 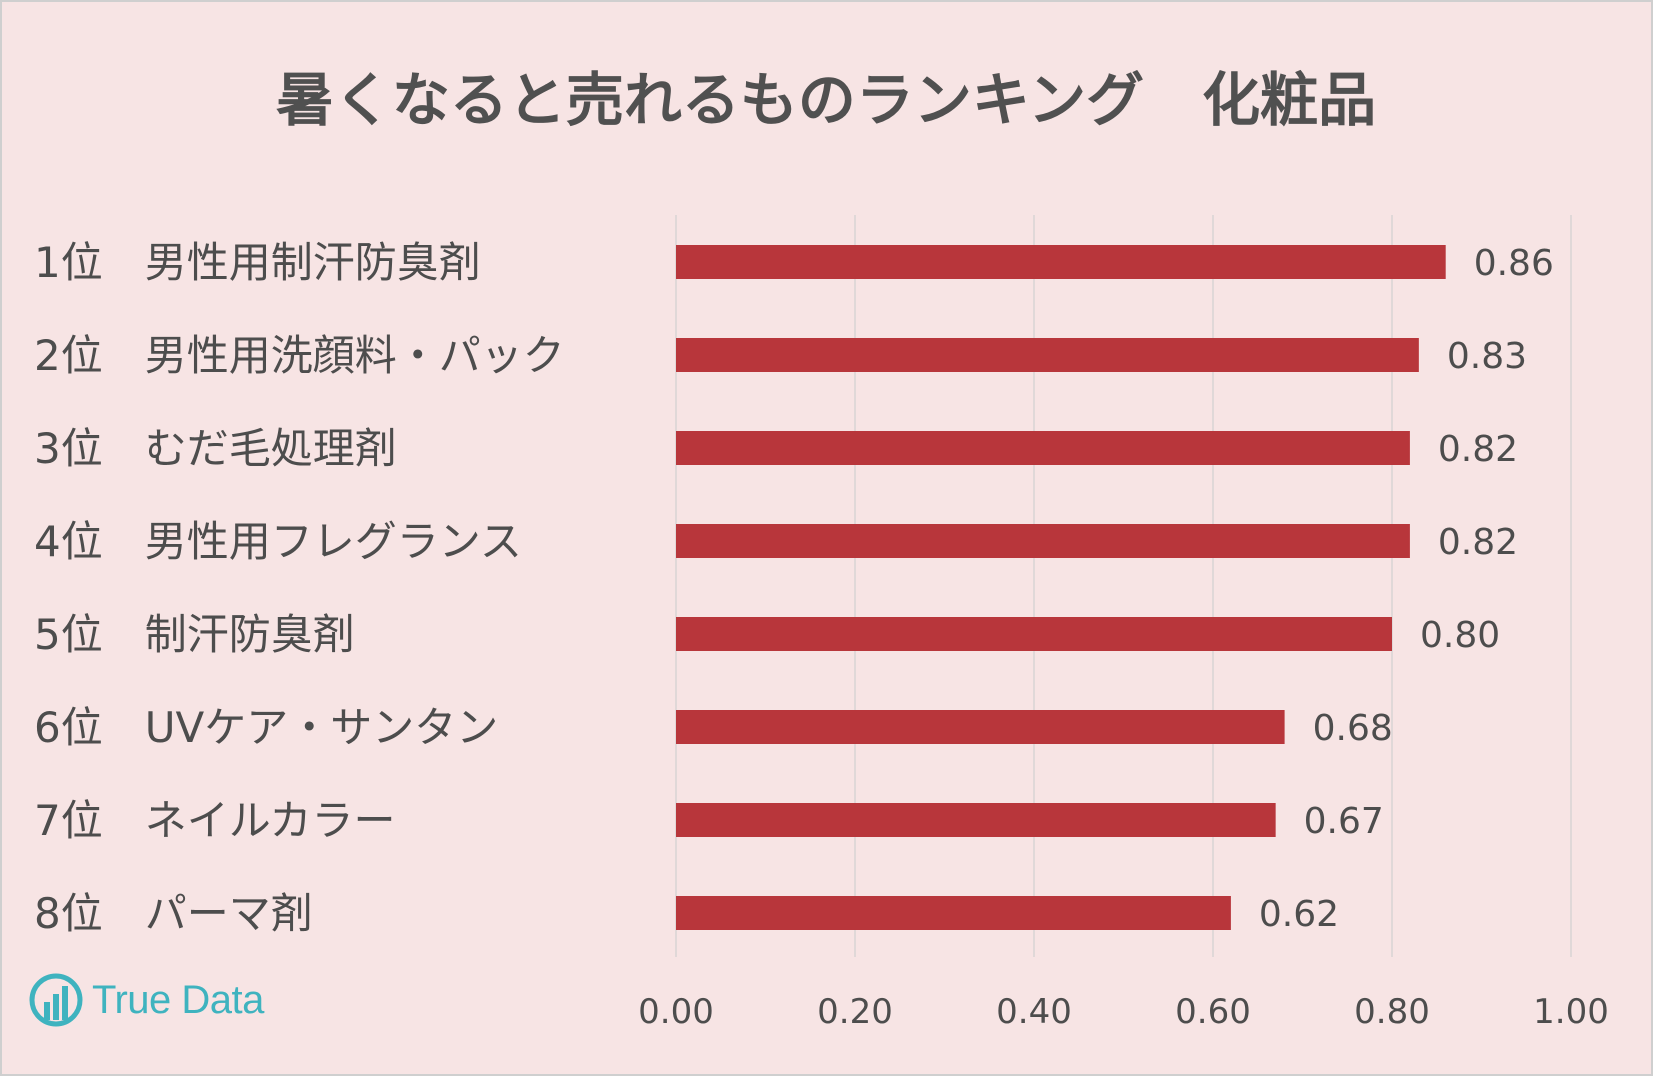 What do you see at coordinates (56, 1000) in the screenshot?
I see `truedata-logo-icon` at bounding box center [56, 1000].